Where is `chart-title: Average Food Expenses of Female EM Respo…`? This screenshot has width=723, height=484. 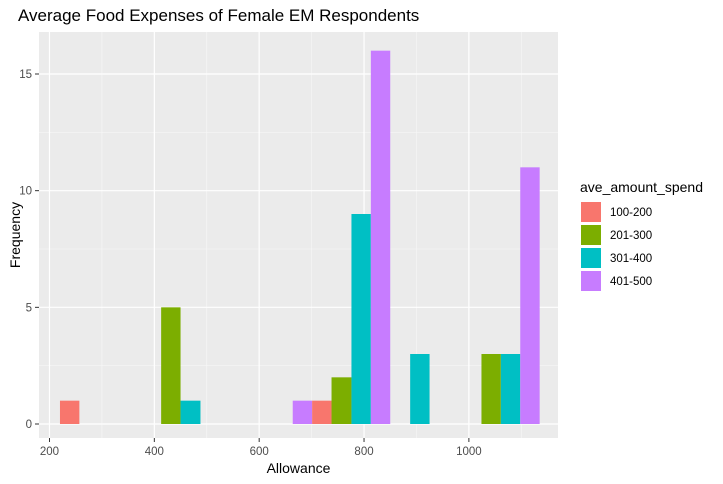
chart-title: Average Food Expenses of Female EM Respo… is located at coordinates (219, 15).